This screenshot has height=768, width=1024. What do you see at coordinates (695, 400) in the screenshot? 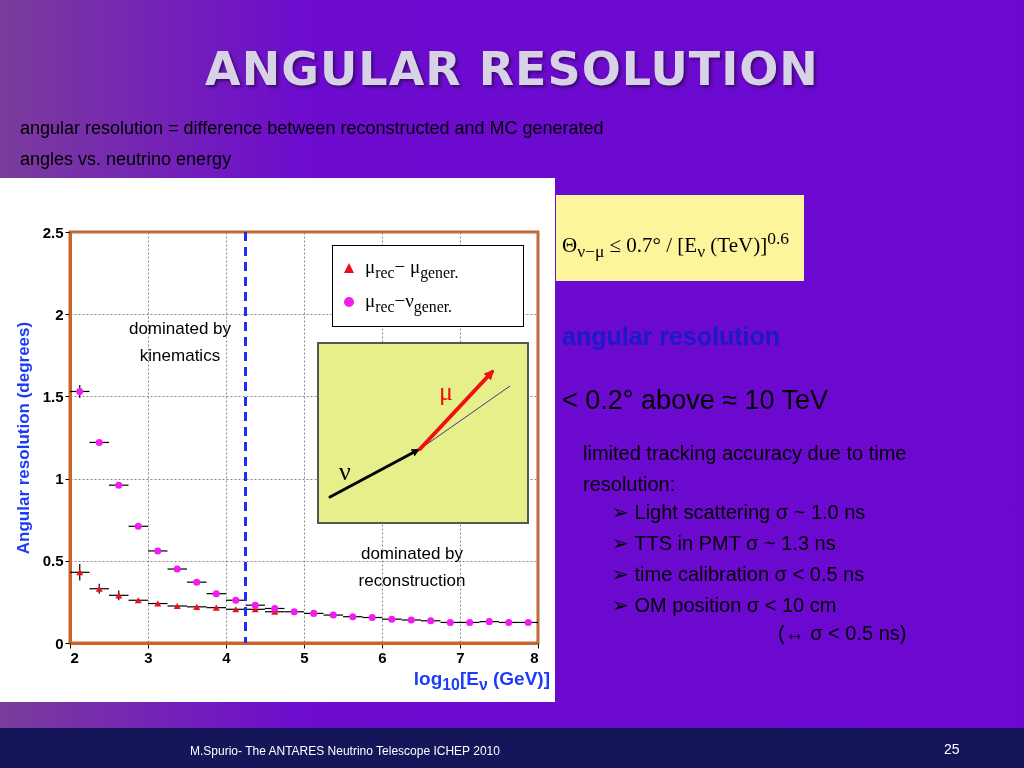
I see `text: < 0.2° above ≈ 10 TeV` at bounding box center [695, 400].